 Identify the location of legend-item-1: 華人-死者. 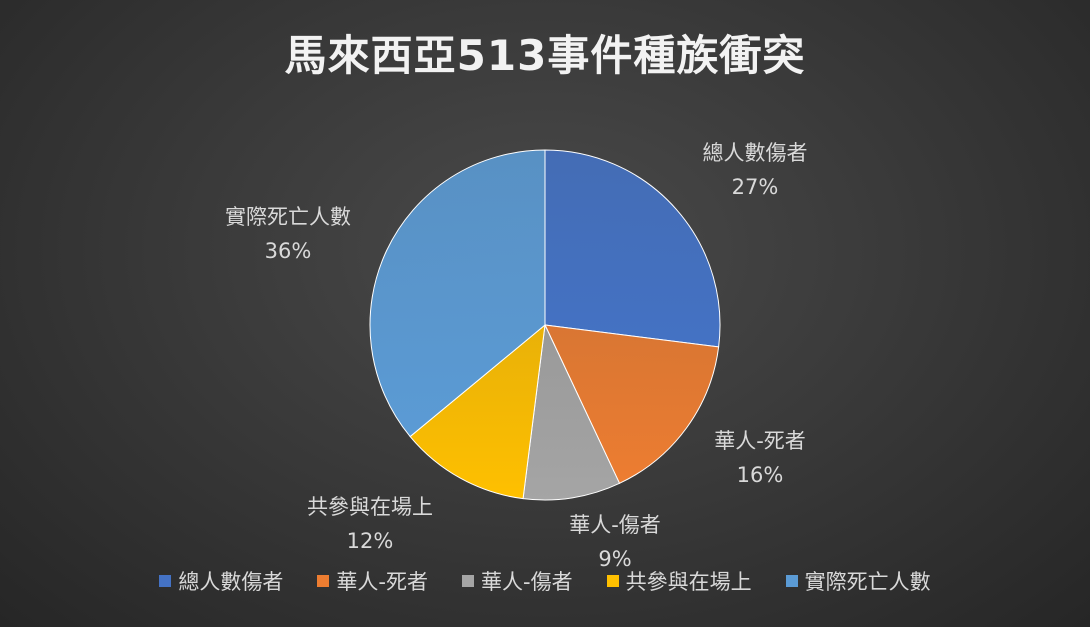
(372, 581).